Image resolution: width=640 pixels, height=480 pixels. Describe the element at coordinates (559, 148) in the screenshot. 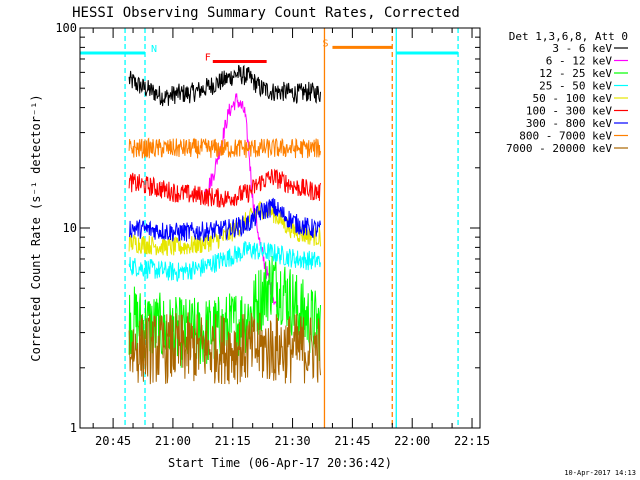

I see `legend-label-8: 7000 - 20000 keV` at that location.